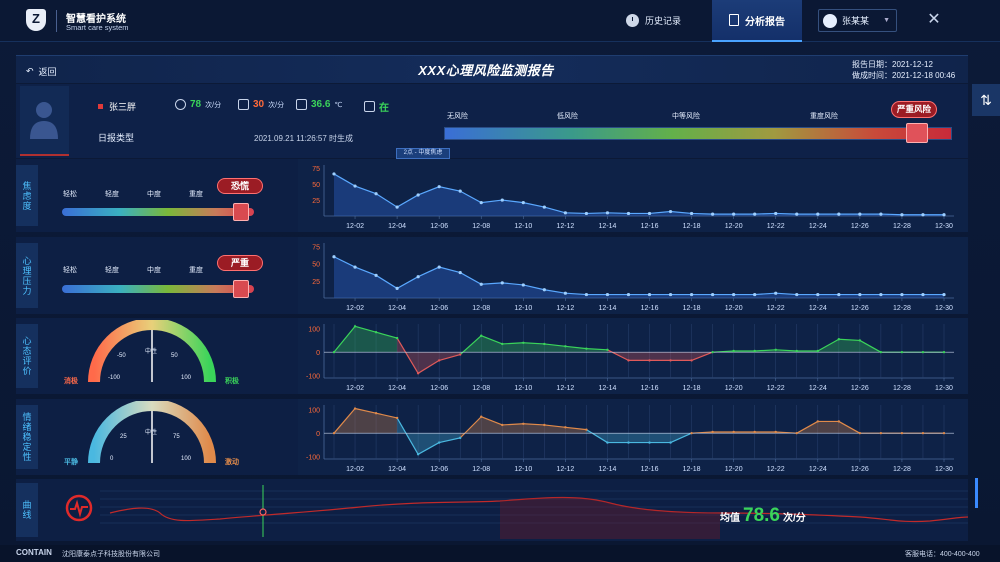  Describe the element at coordinates (944, 226) in the screenshot. I see `x-tick-label: 12-30` at that location.